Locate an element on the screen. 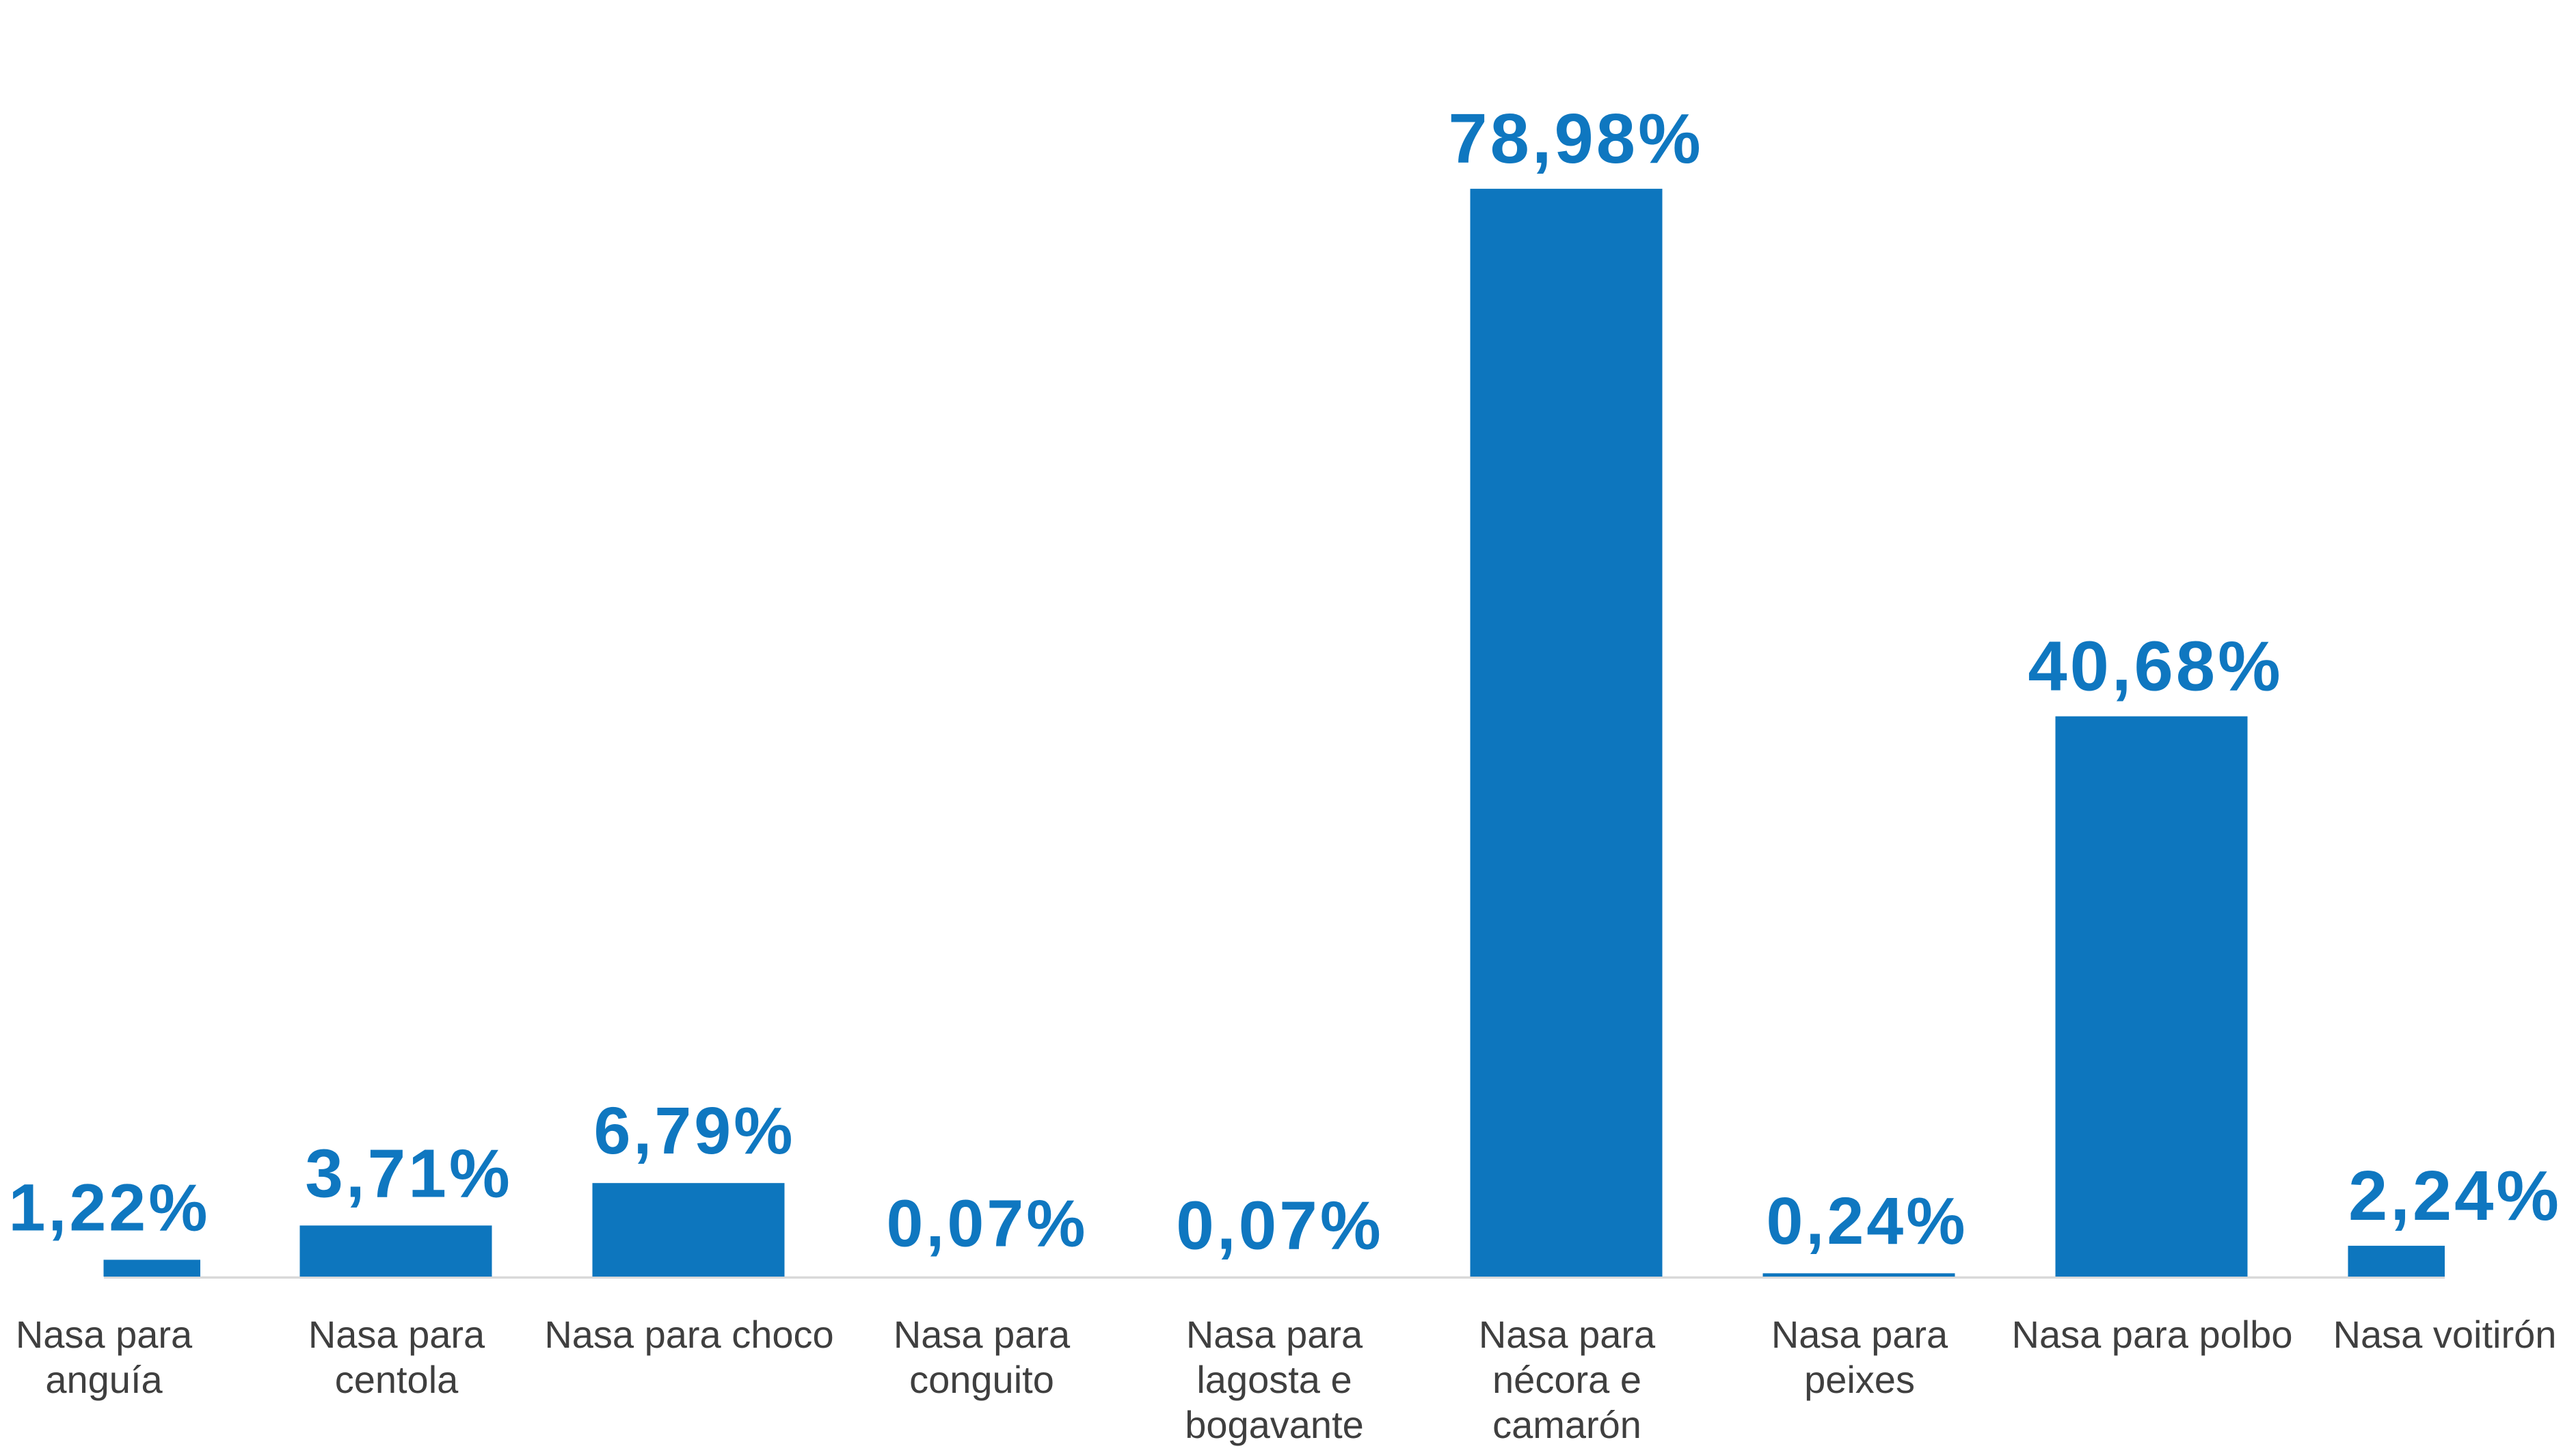 This screenshot has width=2576, height=1453. svg-text: 1,22% is located at coordinates (109, 1207).